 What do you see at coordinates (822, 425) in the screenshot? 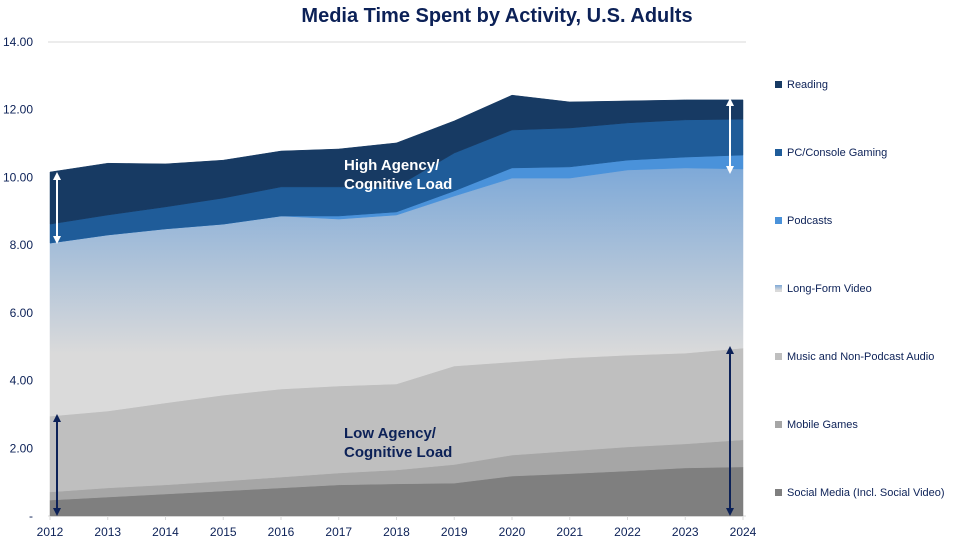
I see `legend-label: Mobile Games` at bounding box center [822, 425].